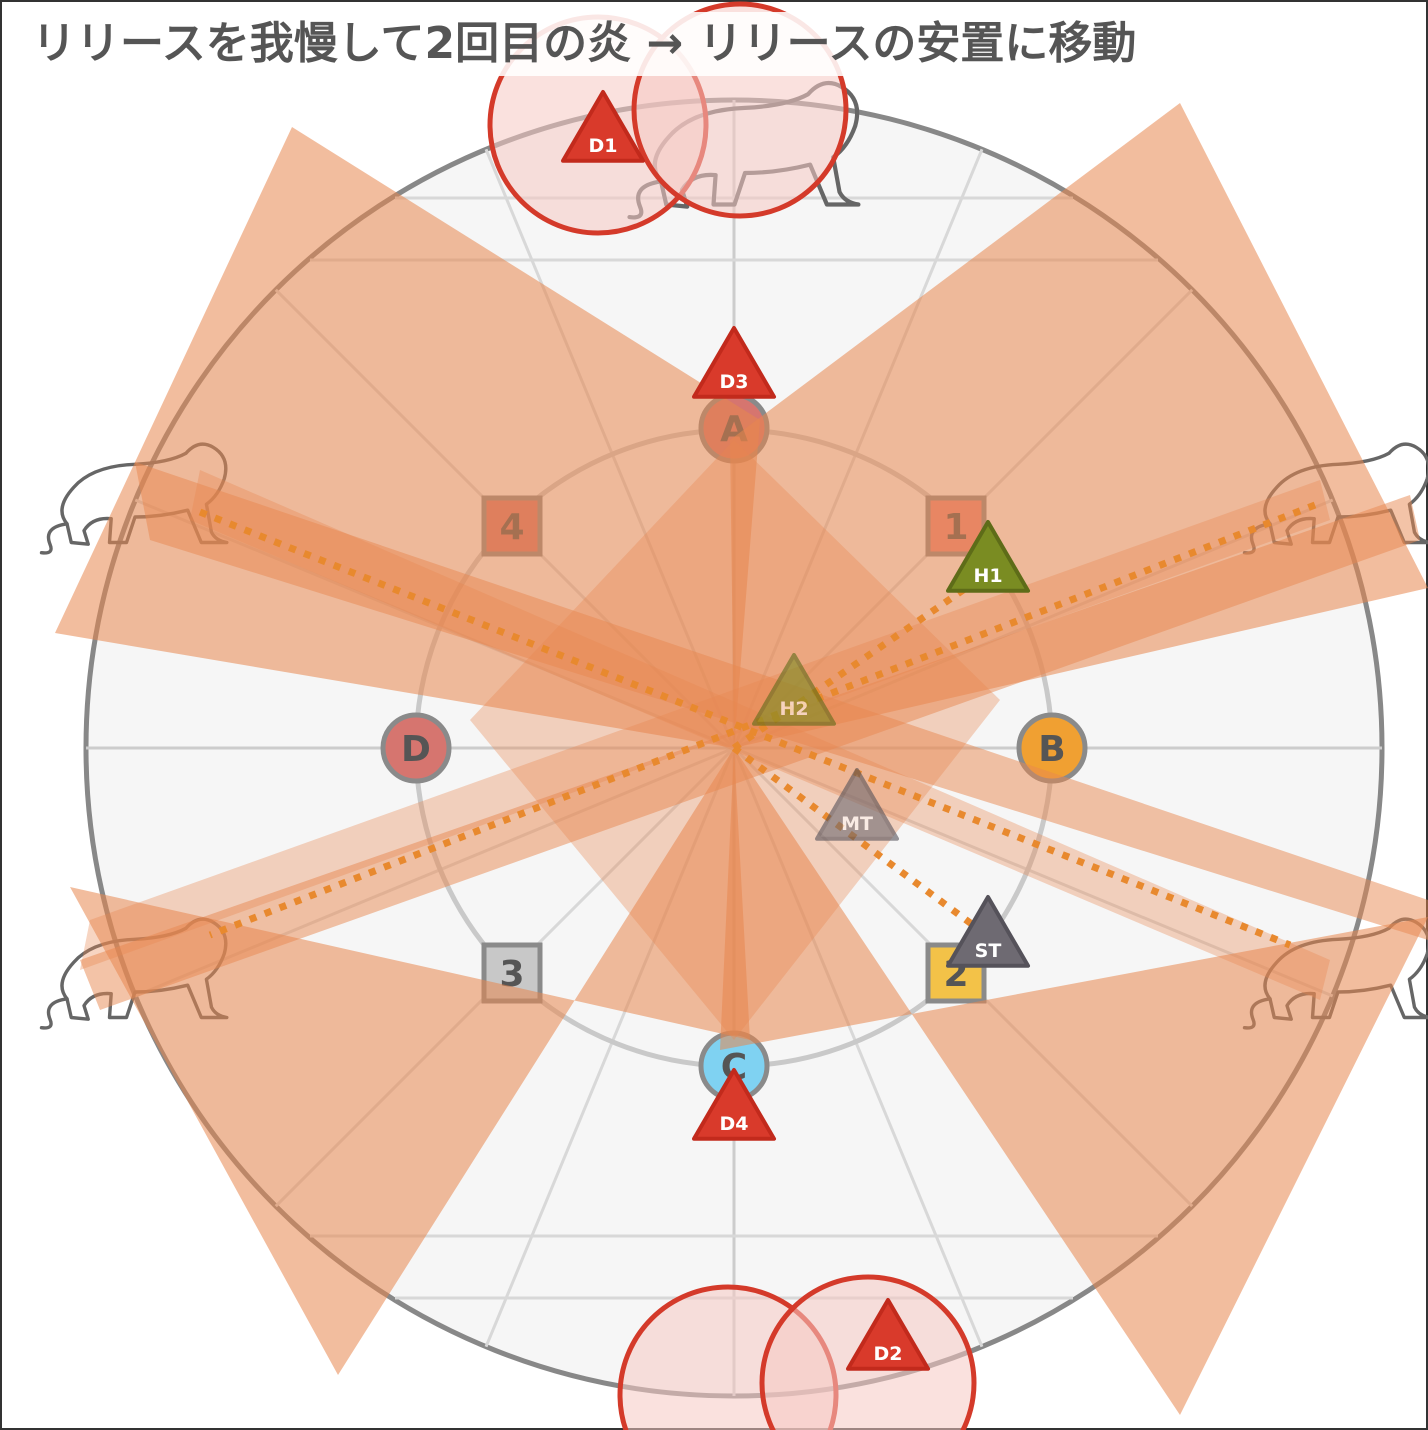 This screenshot has height=1430, width=1428. I want to click on player-st: ST, so click(988, 931).